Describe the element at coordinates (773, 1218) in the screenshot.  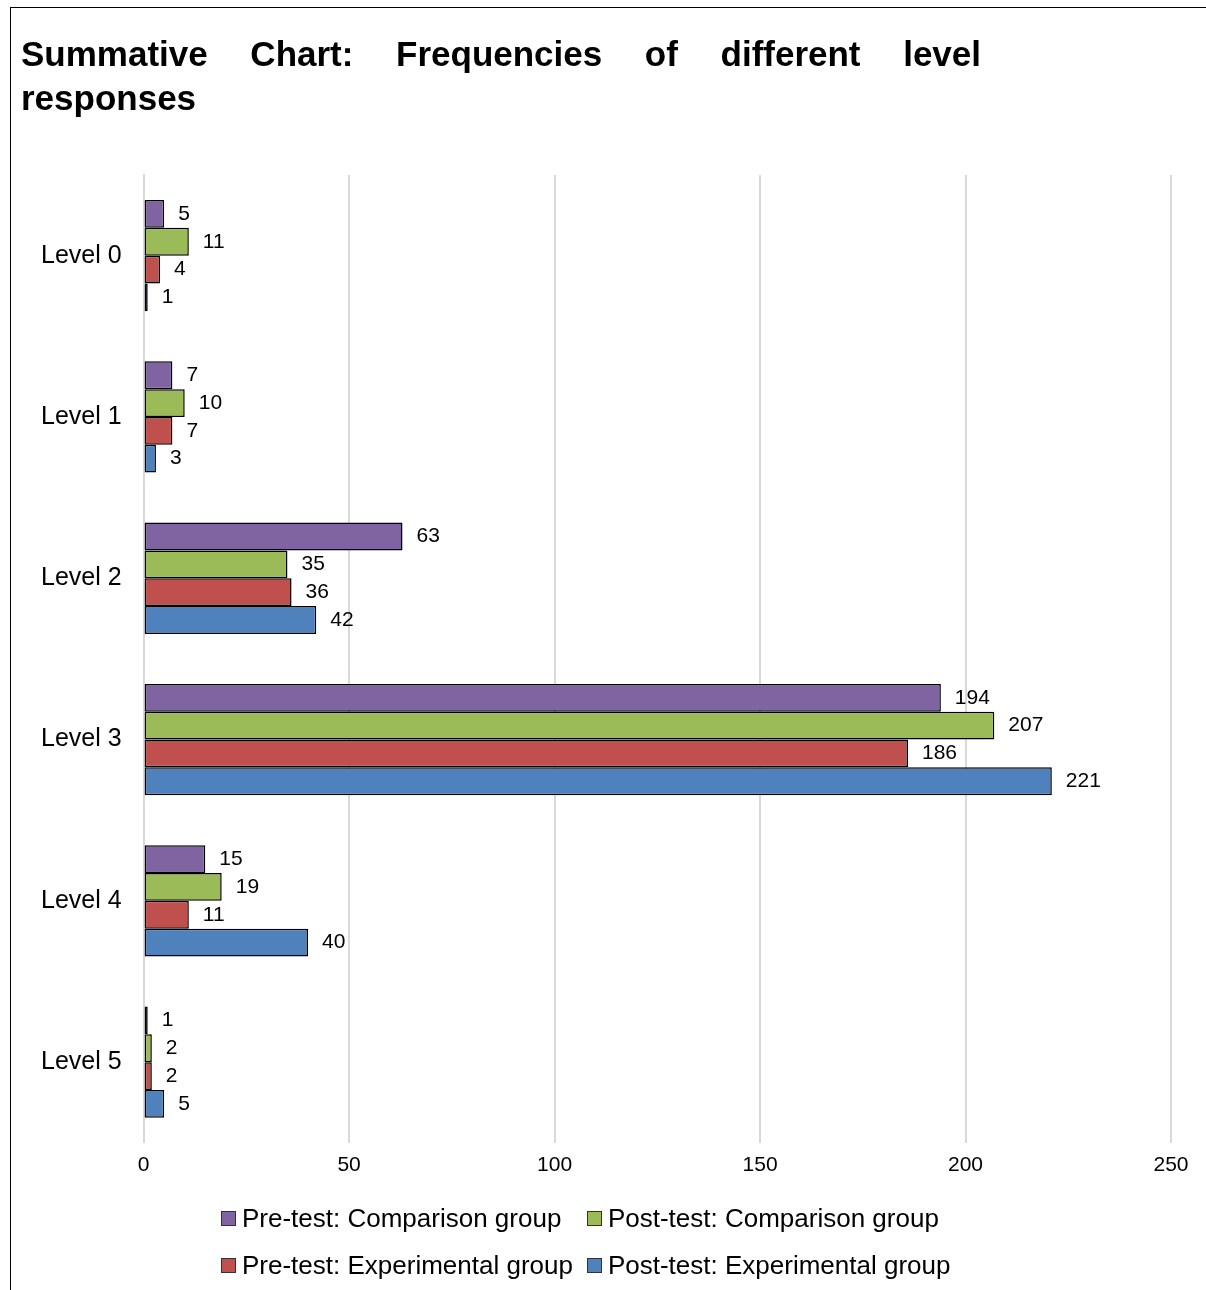
I see `legend-label: Post-test: Comparison group` at that location.